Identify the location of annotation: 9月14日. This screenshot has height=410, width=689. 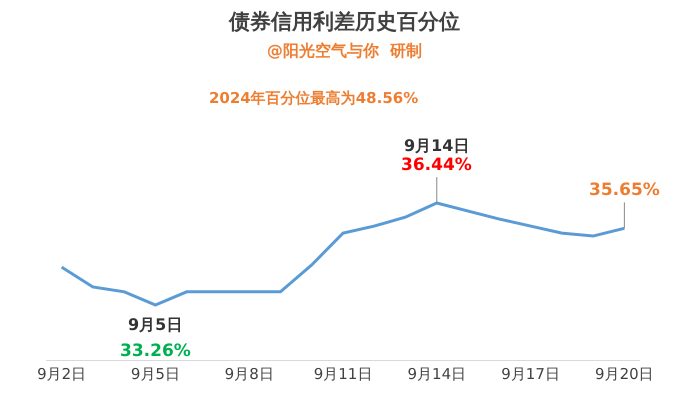
(437, 145).